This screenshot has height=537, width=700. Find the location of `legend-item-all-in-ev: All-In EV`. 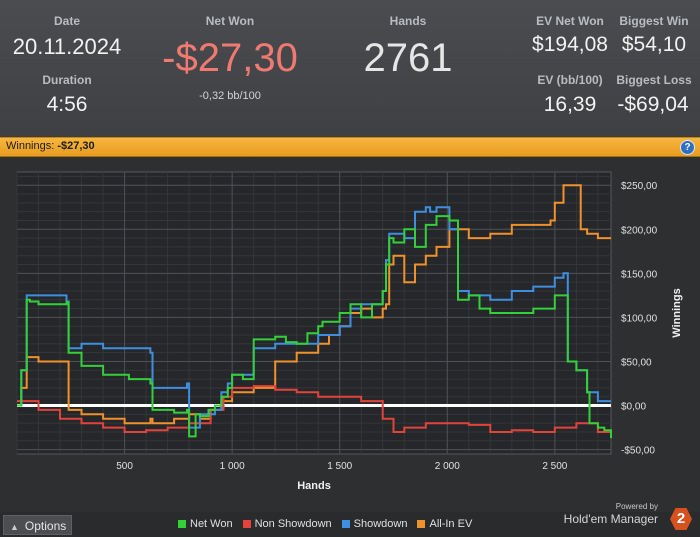

legend-item-all-in-ev: All-In EV is located at coordinates (444, 524).